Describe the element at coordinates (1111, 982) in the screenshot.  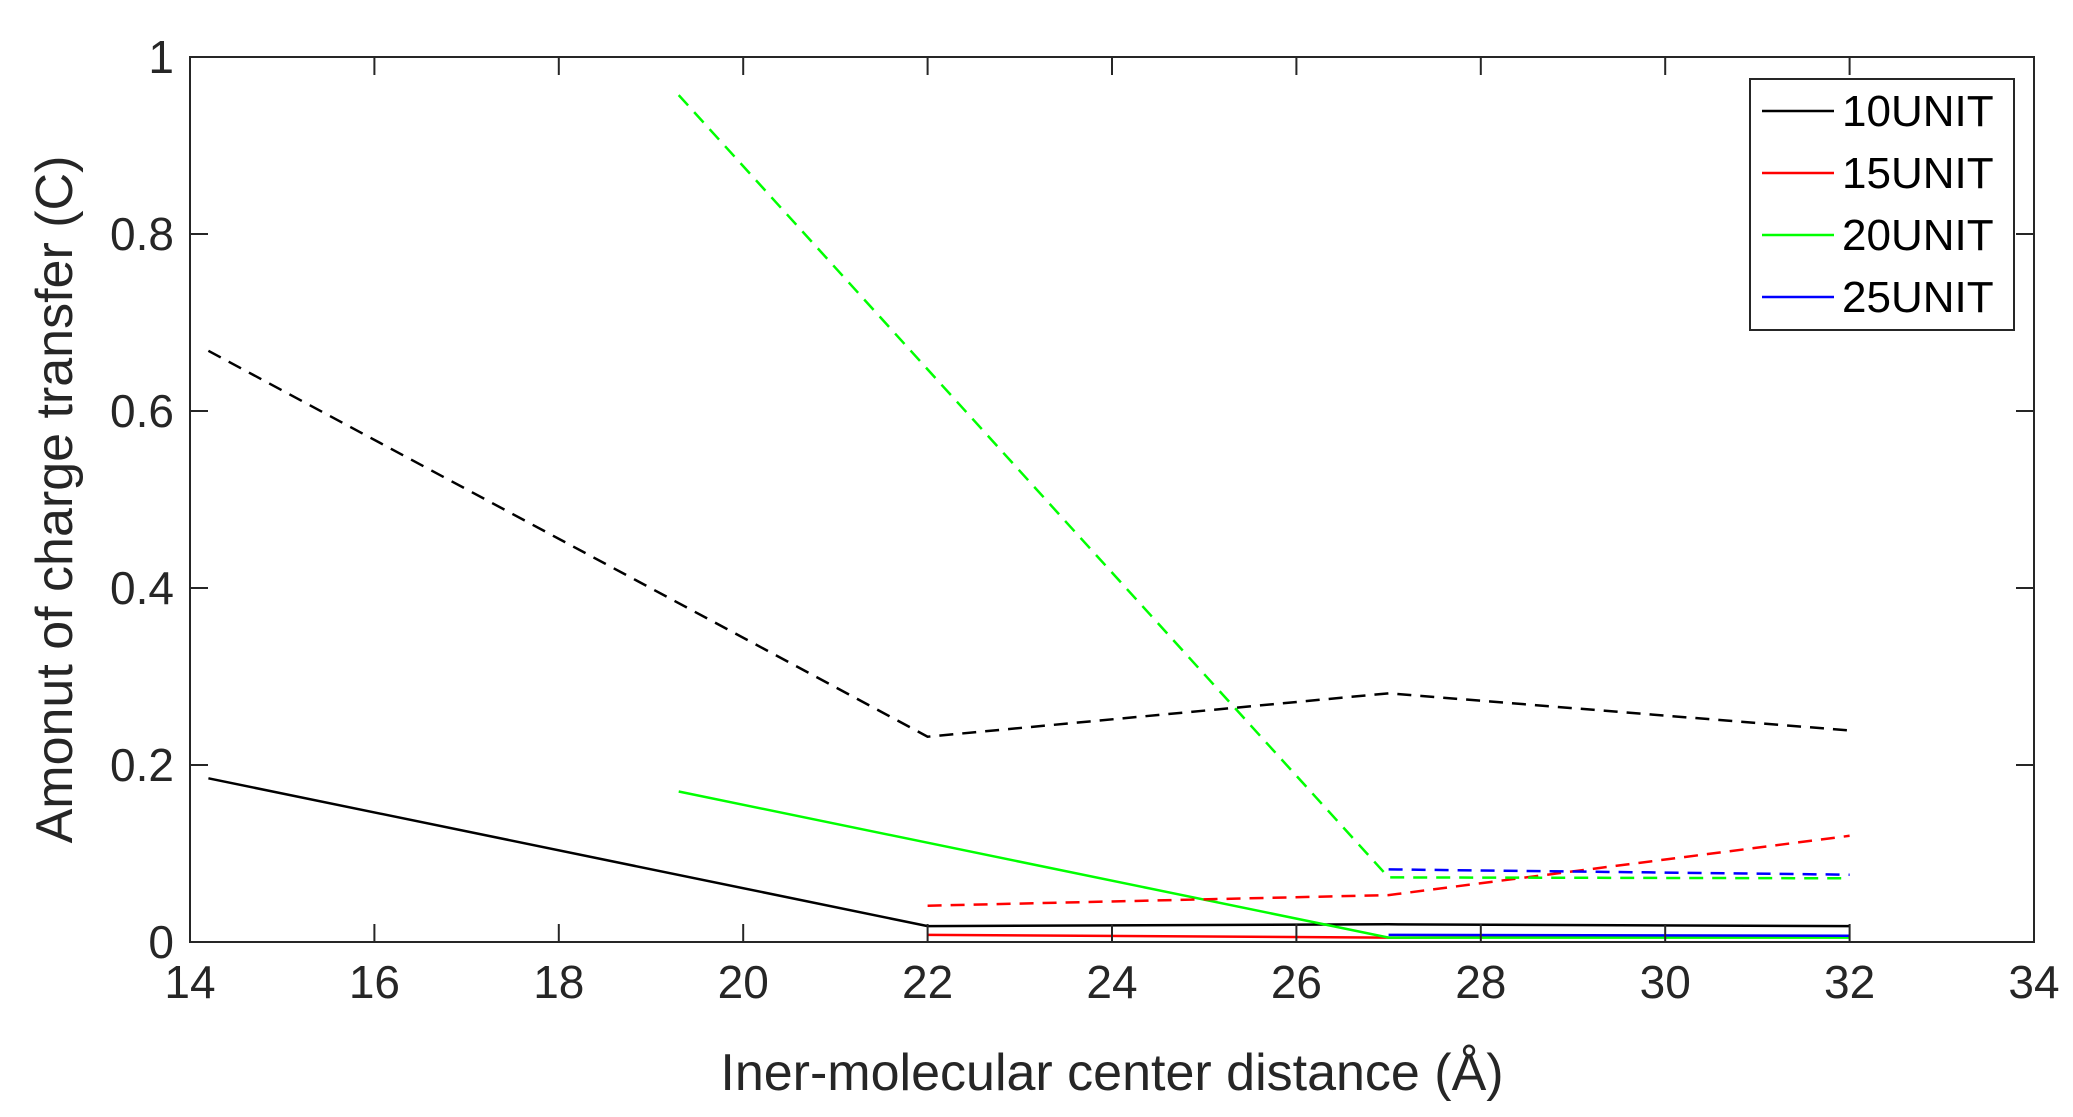
I see `x-tick-label: 24` at that location.